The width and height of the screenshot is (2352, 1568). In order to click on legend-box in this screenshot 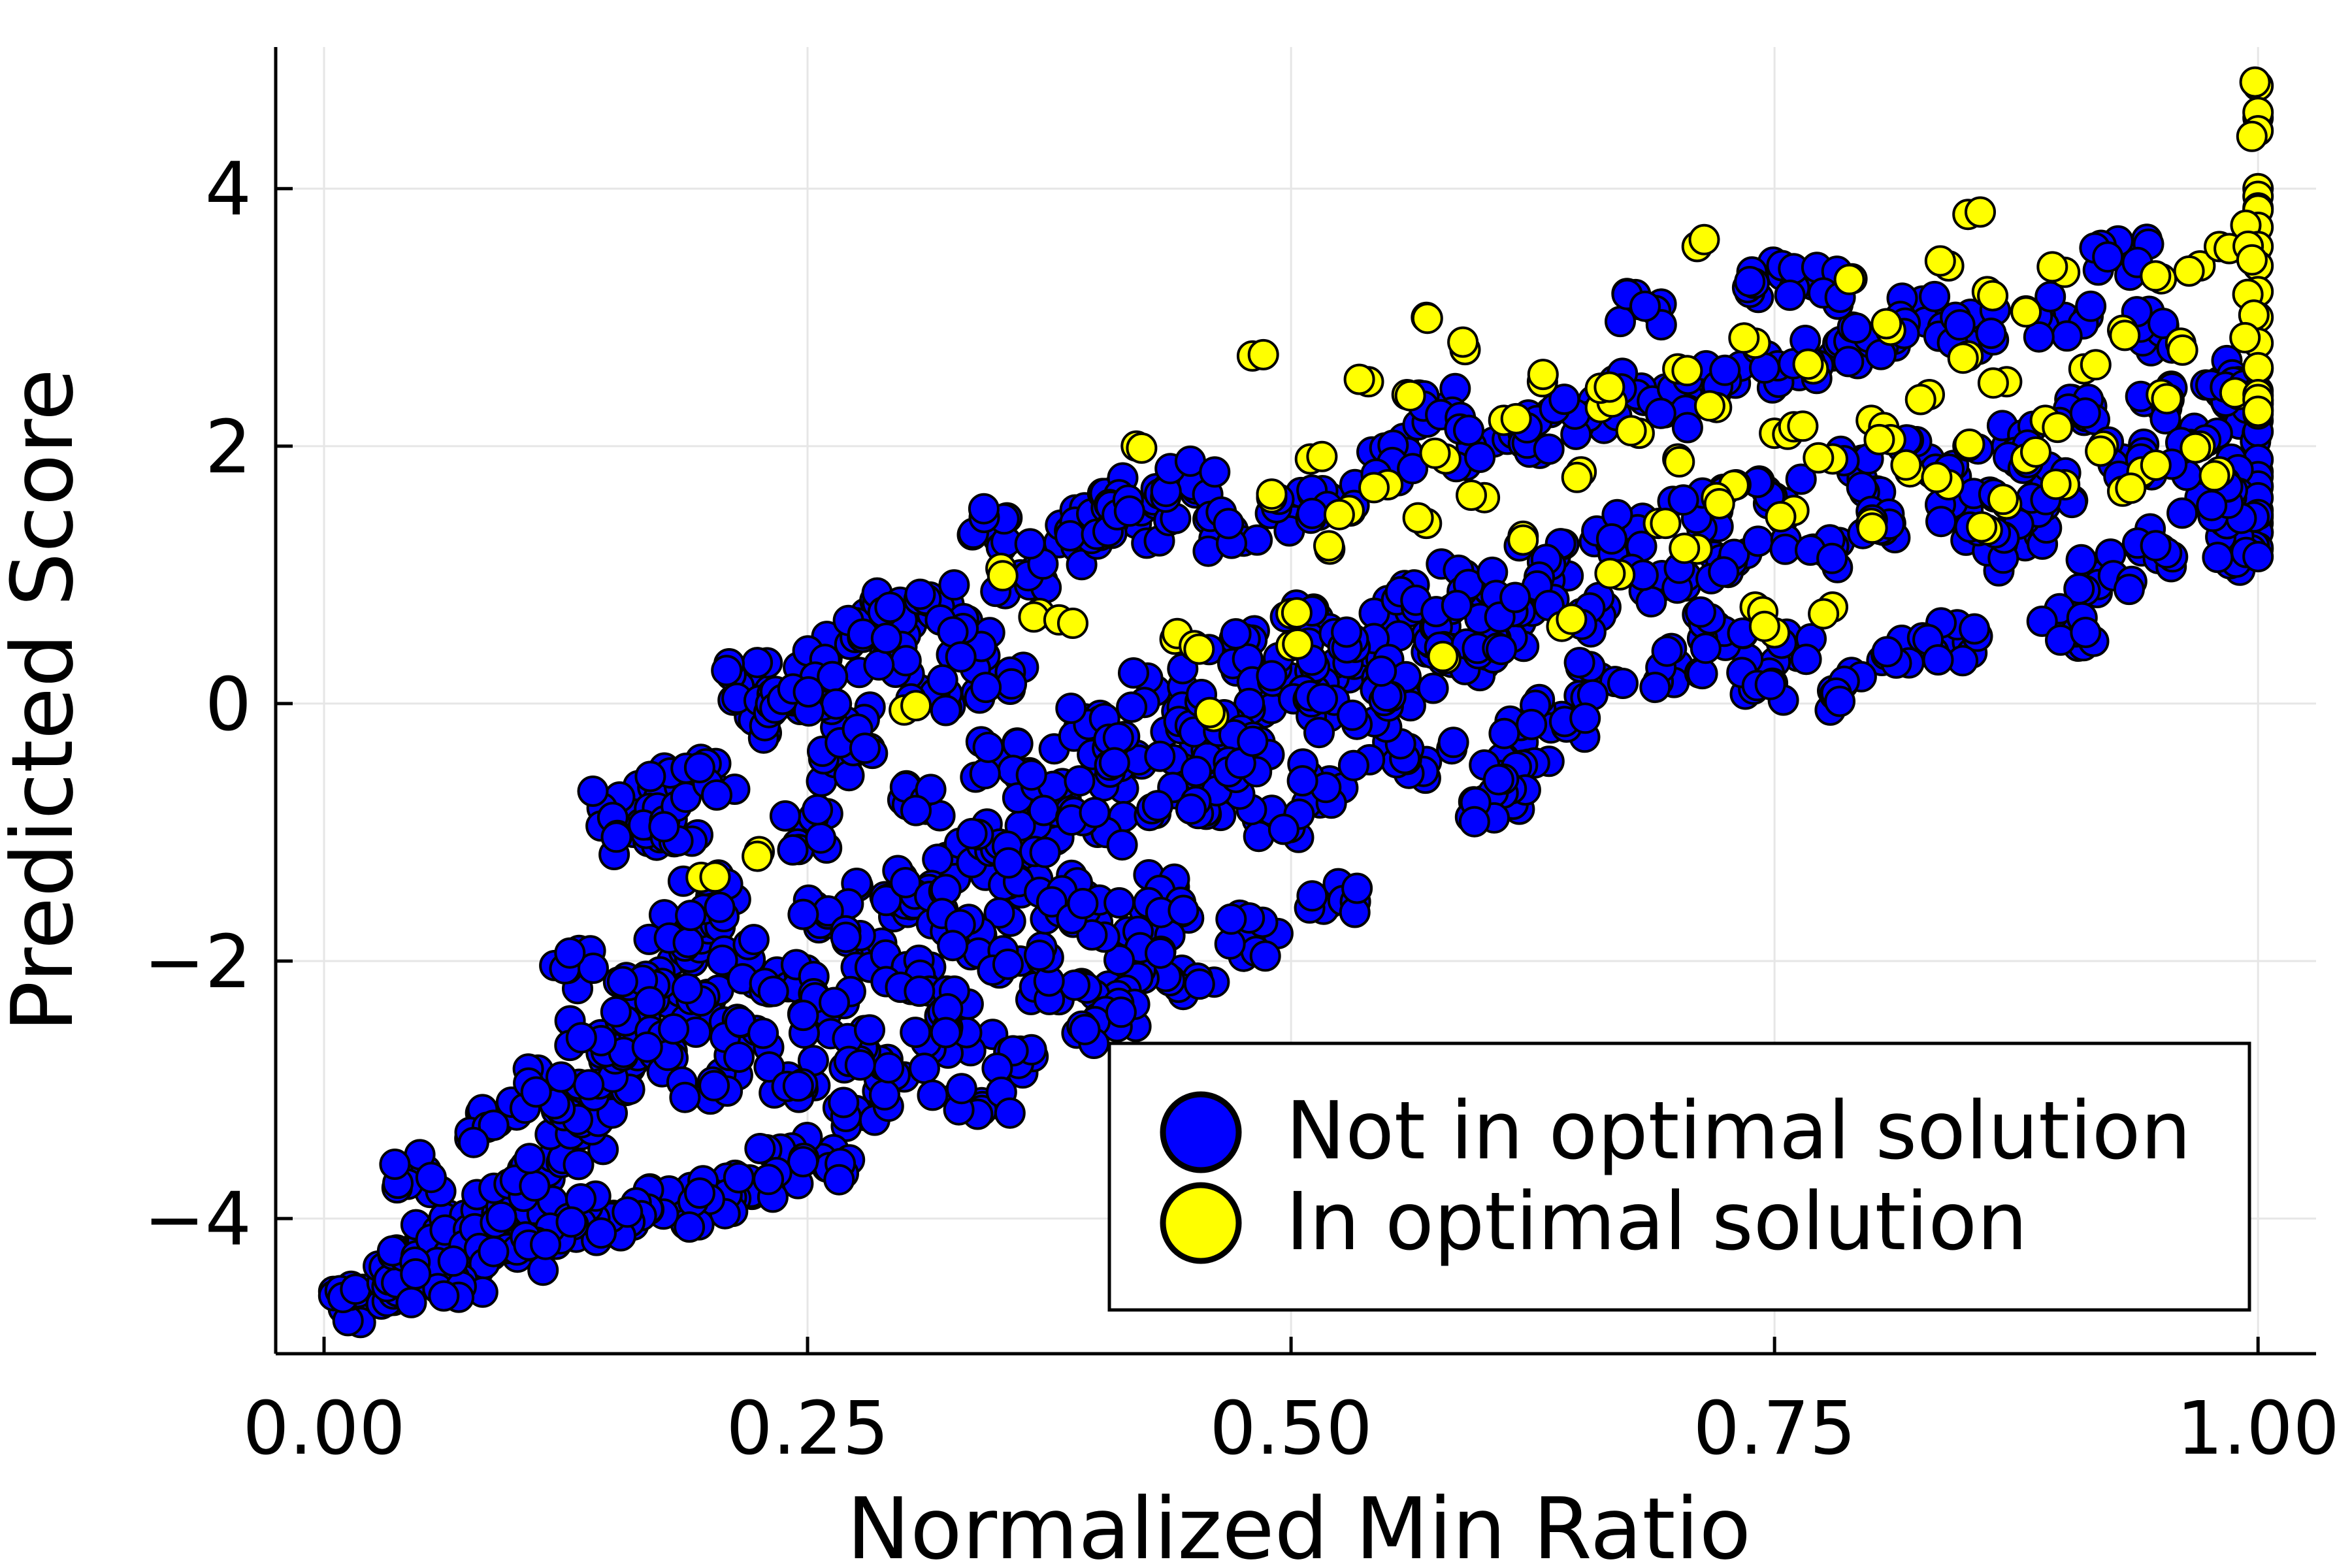, I will do `click(1679, 1176)`.